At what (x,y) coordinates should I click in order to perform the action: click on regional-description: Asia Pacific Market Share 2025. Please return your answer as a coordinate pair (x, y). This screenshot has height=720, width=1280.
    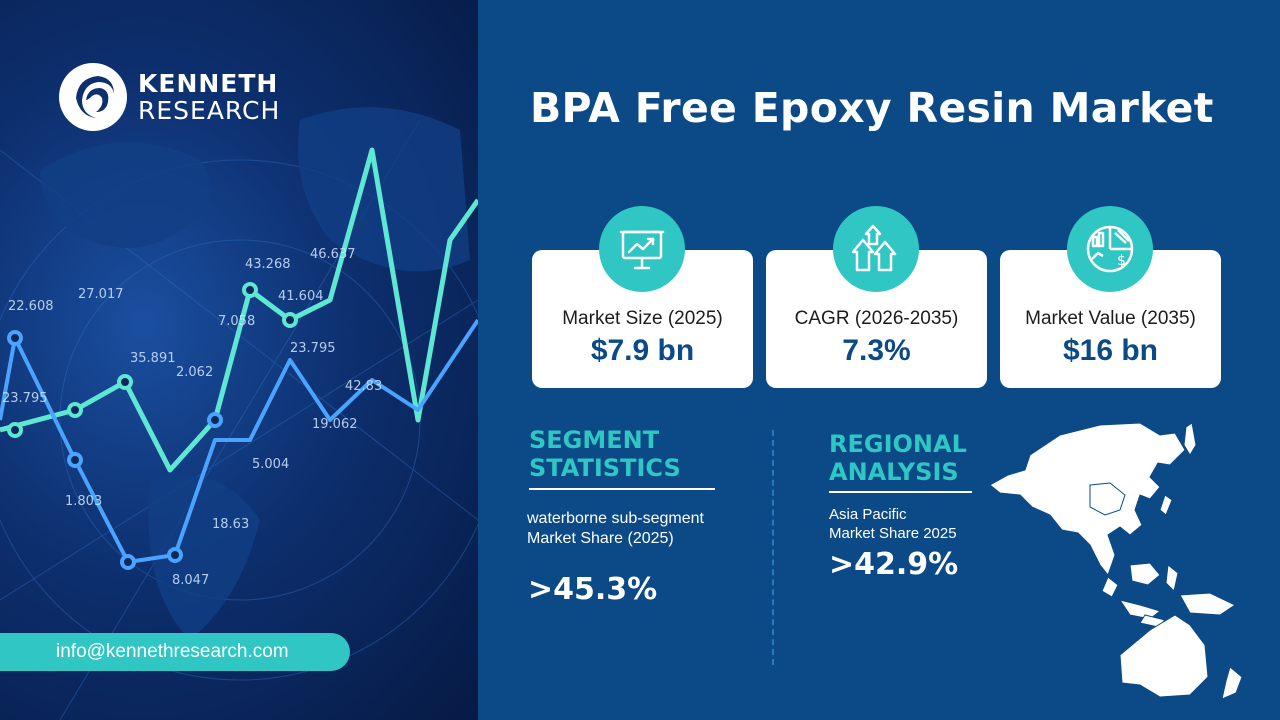
    Looking at the image, I should click on (893, 524).